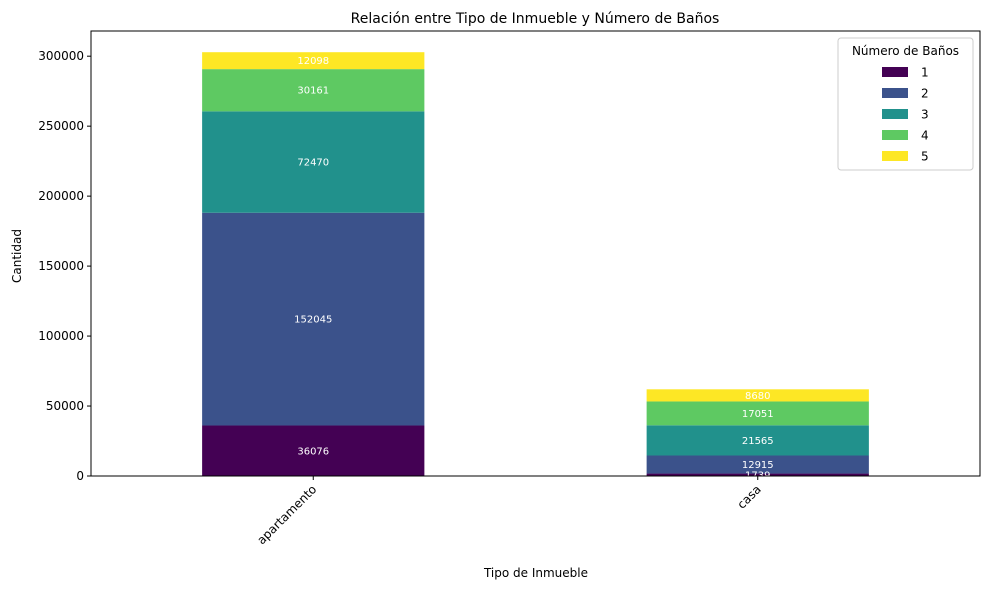 The height and width of the screenshot is (589, 989). What do you see at coordinates (61, 196) in the screenshot?
I see `y-tick-label: 200000` at bounding box center [61, 196].